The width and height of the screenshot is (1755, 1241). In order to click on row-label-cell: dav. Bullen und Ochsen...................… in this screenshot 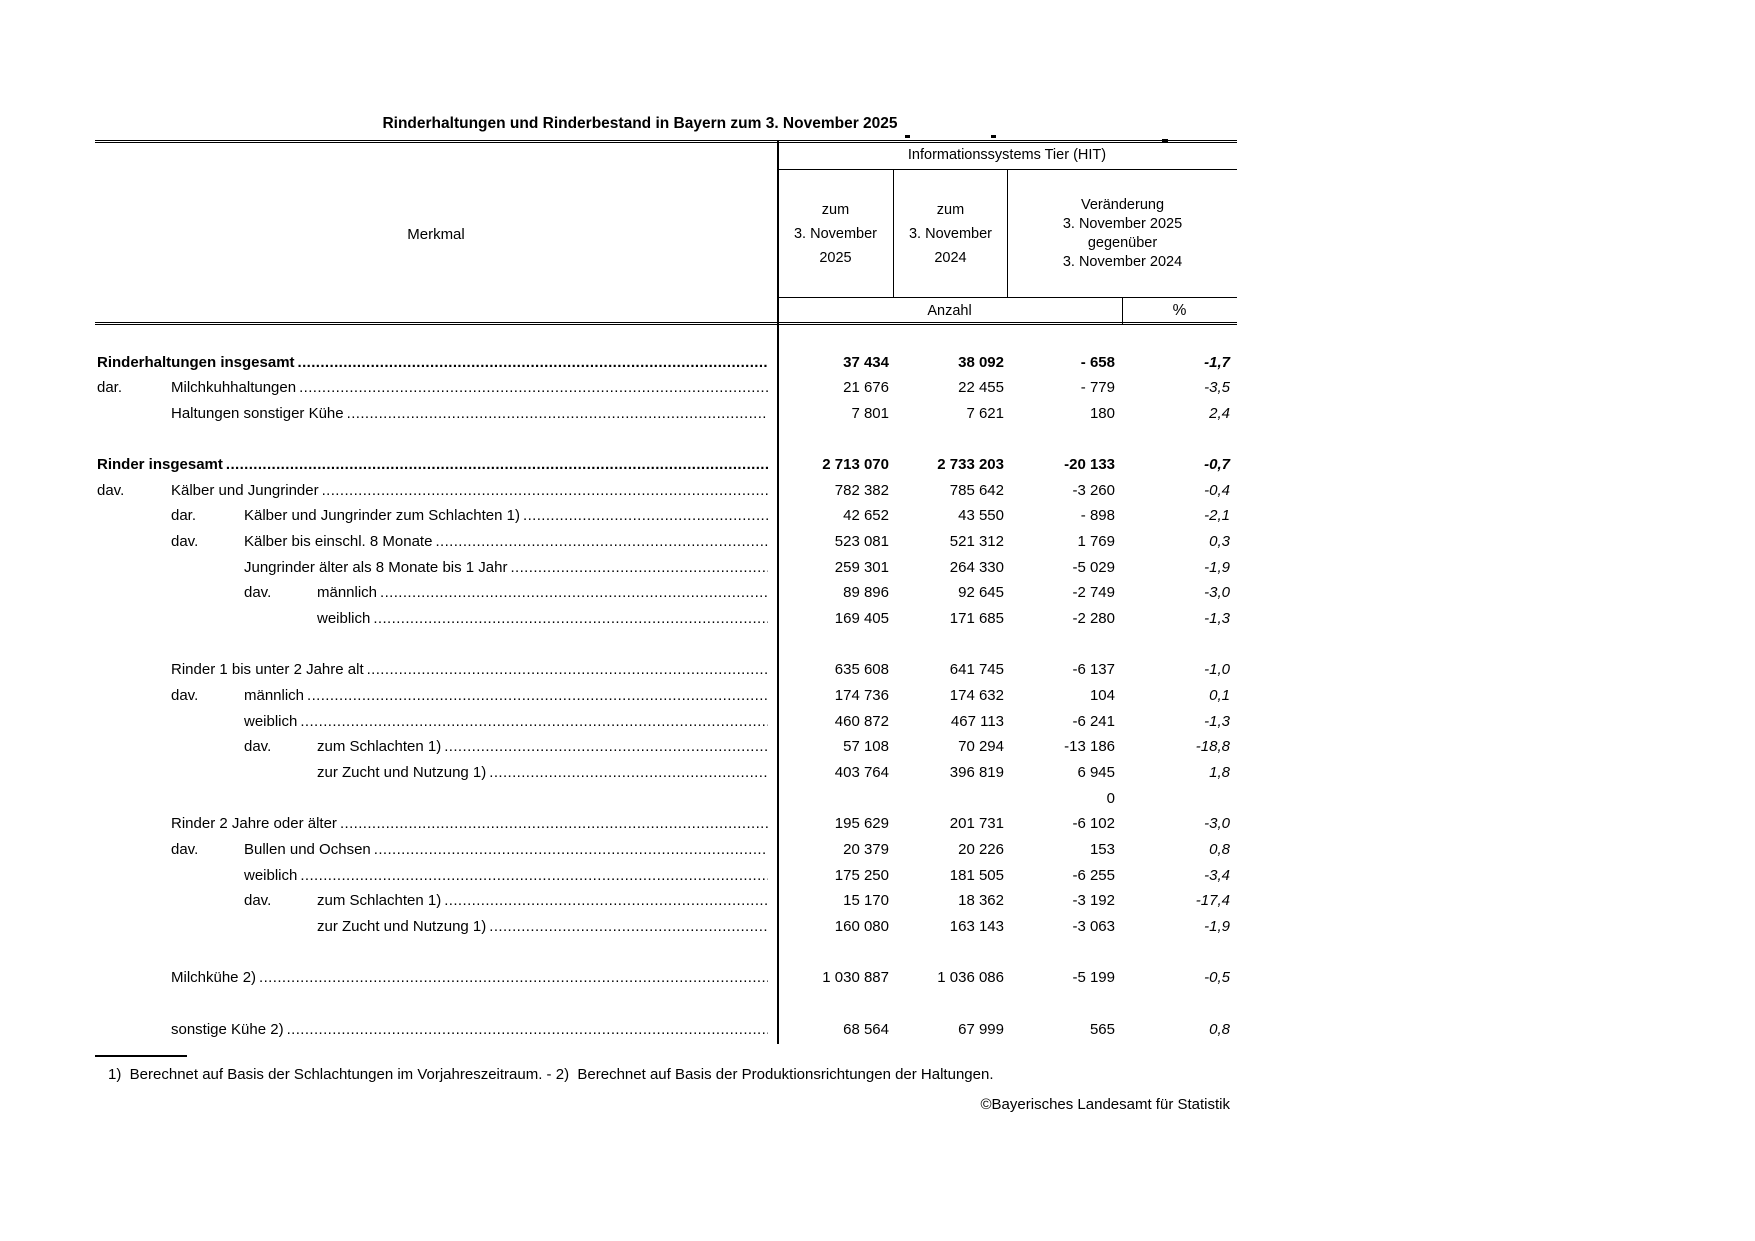, I will do `click(436, 850)`.